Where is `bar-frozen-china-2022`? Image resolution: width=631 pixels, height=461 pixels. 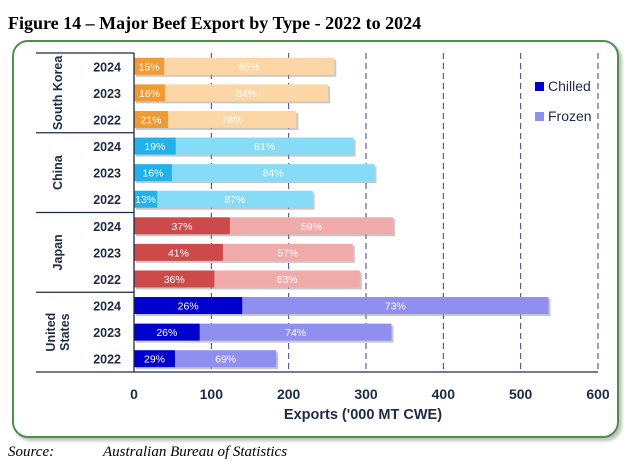 bar-frozen-china-2022 is located at coordinates (235, 199).